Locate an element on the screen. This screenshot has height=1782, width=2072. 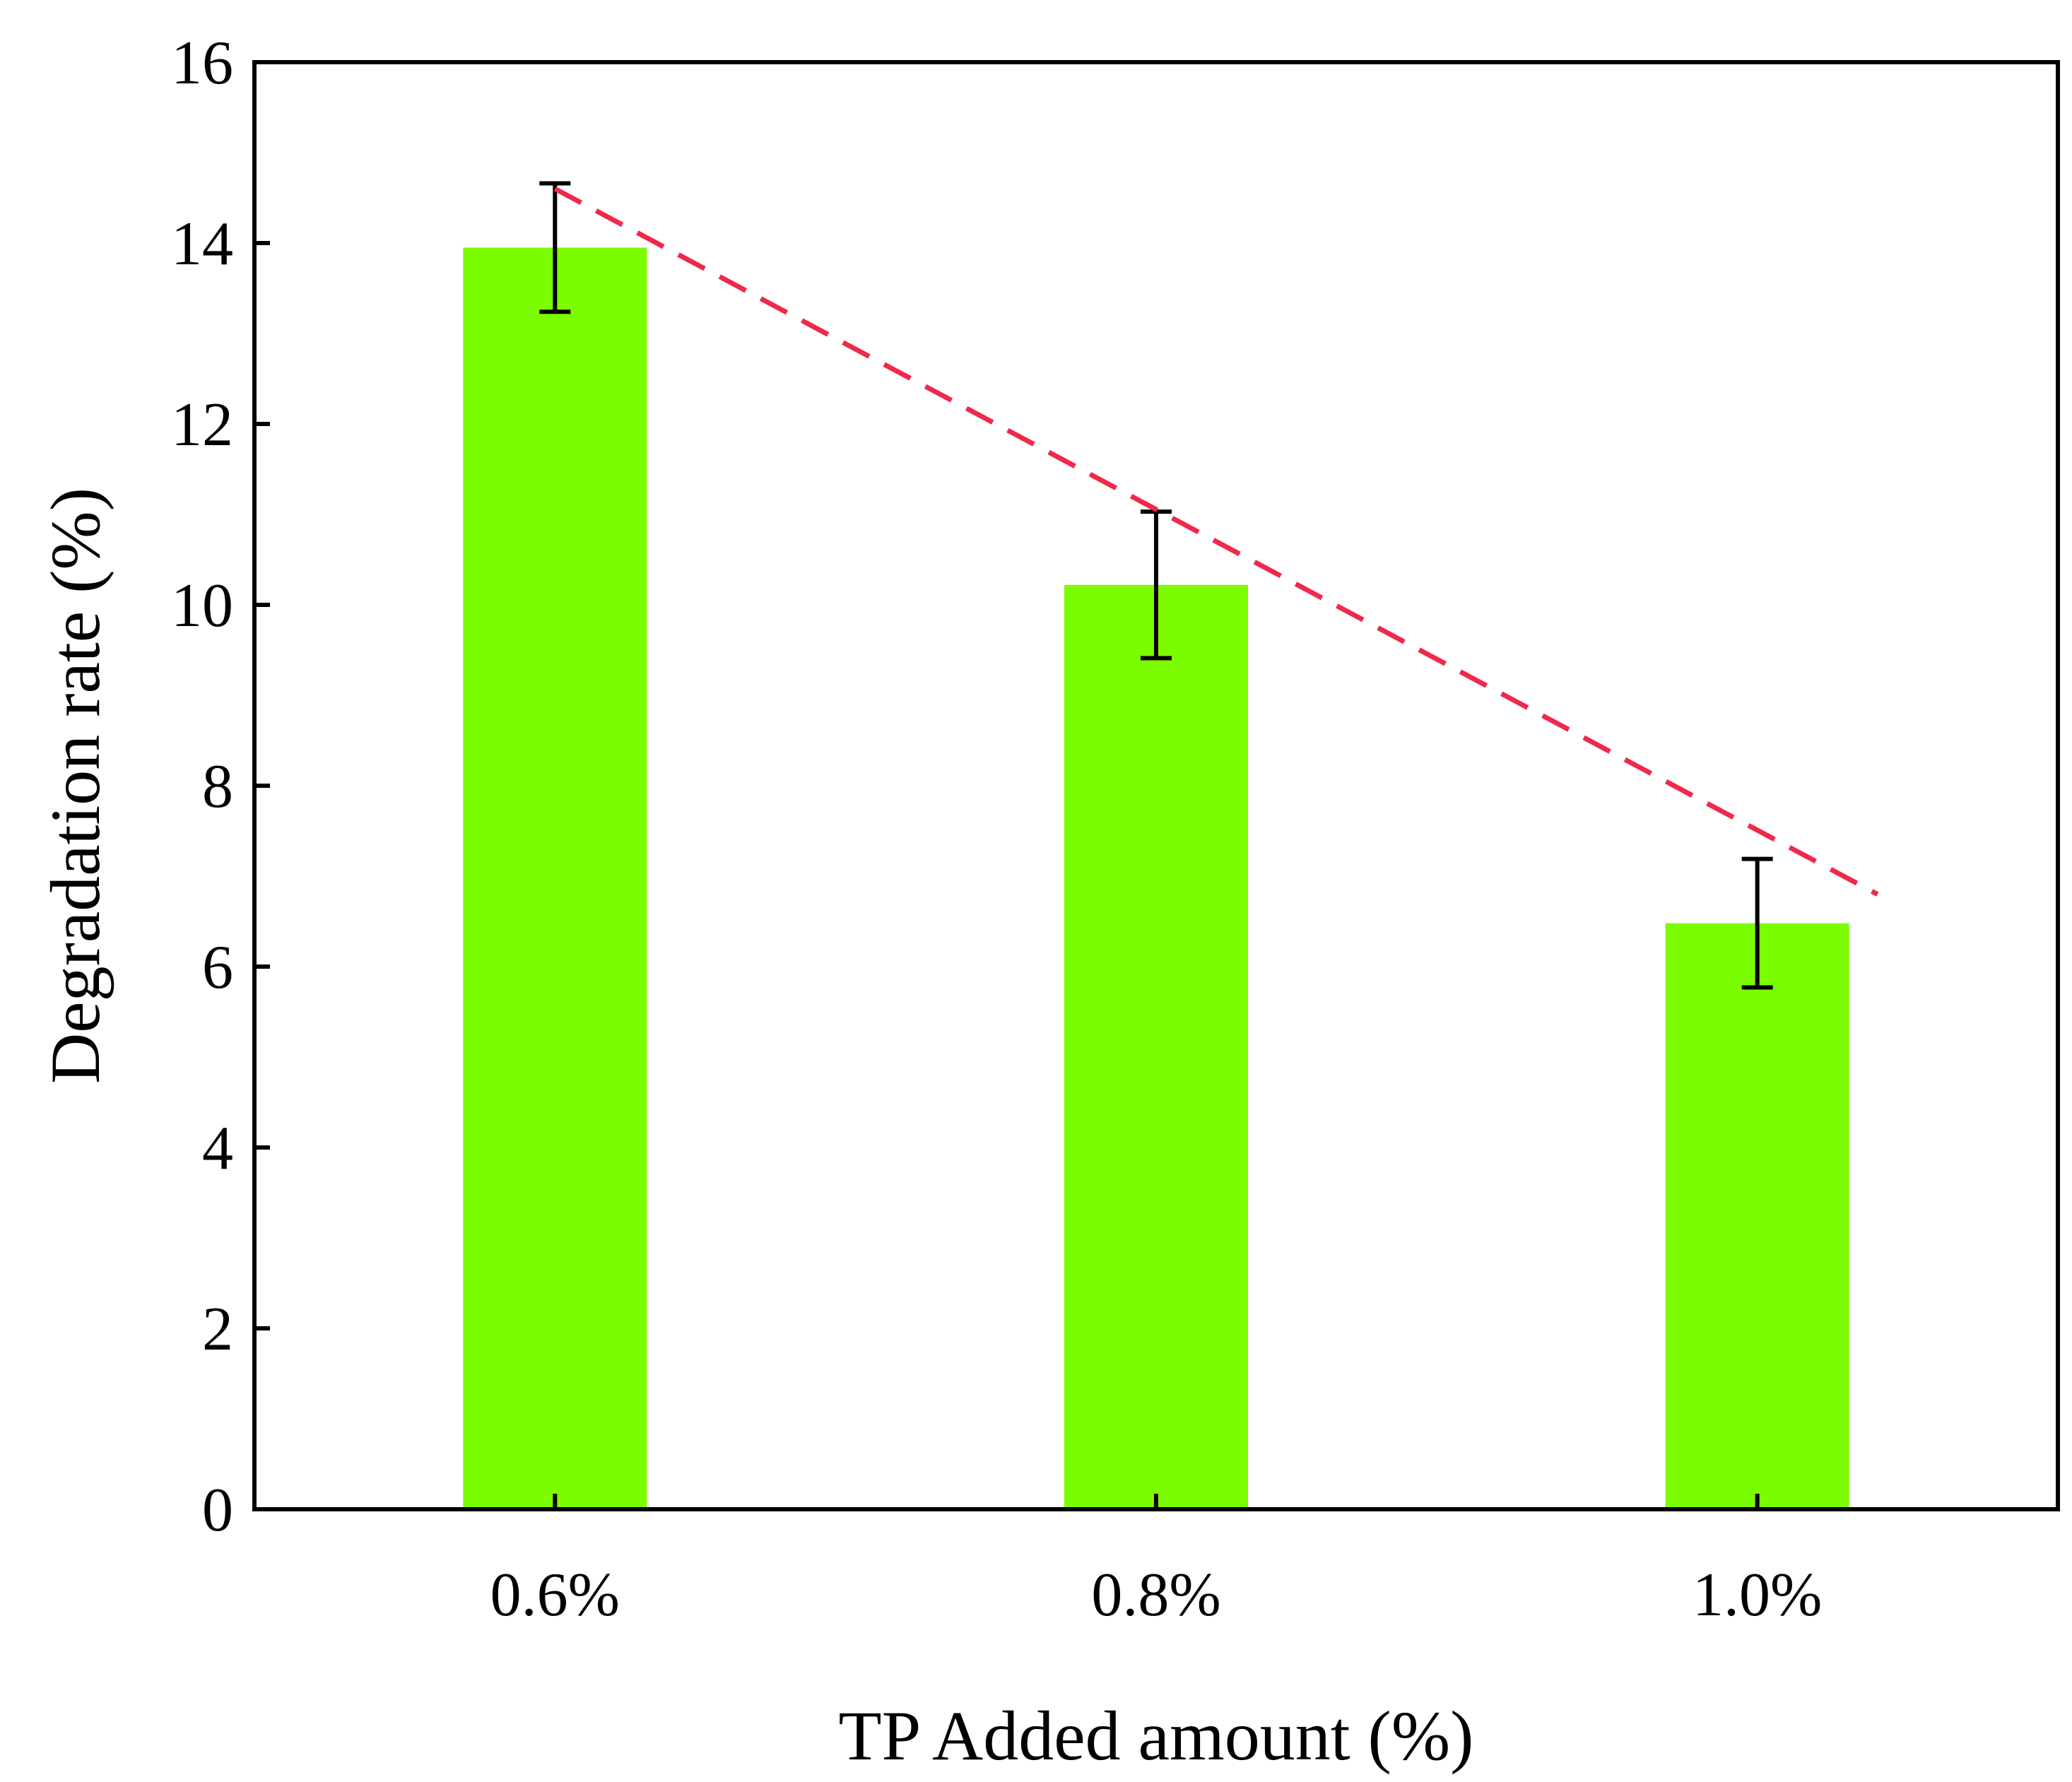
y-tick-label: 12 is located at coordinates (202, 425).